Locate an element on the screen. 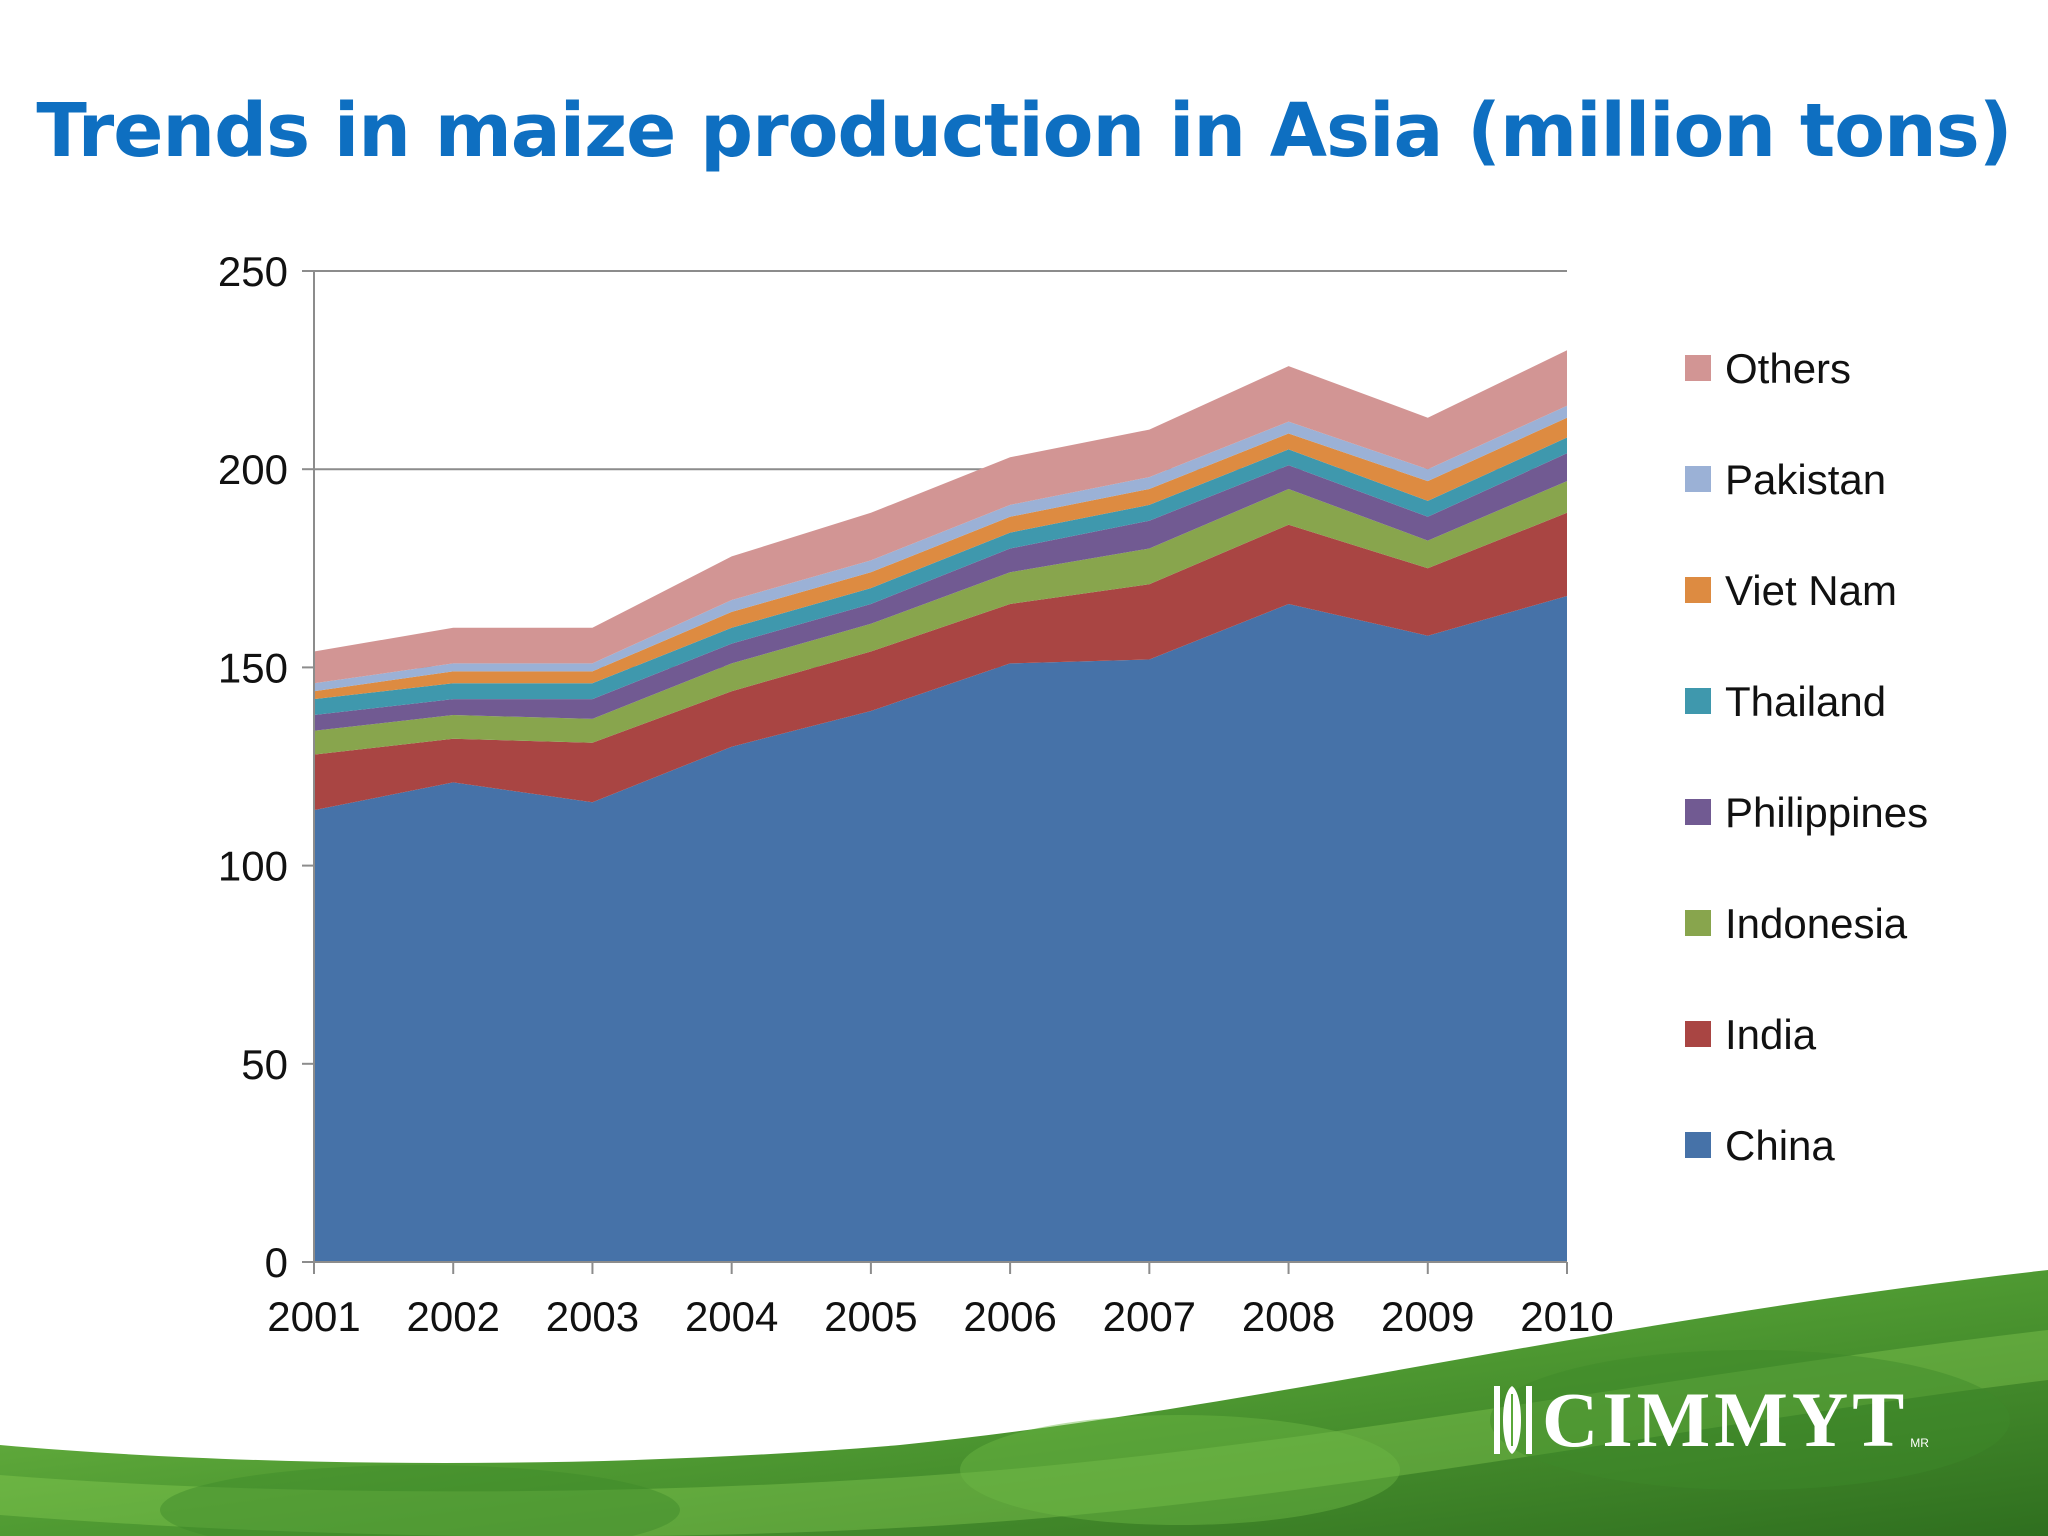  legend-label: Philippines is located at coordinates (1826, 812).